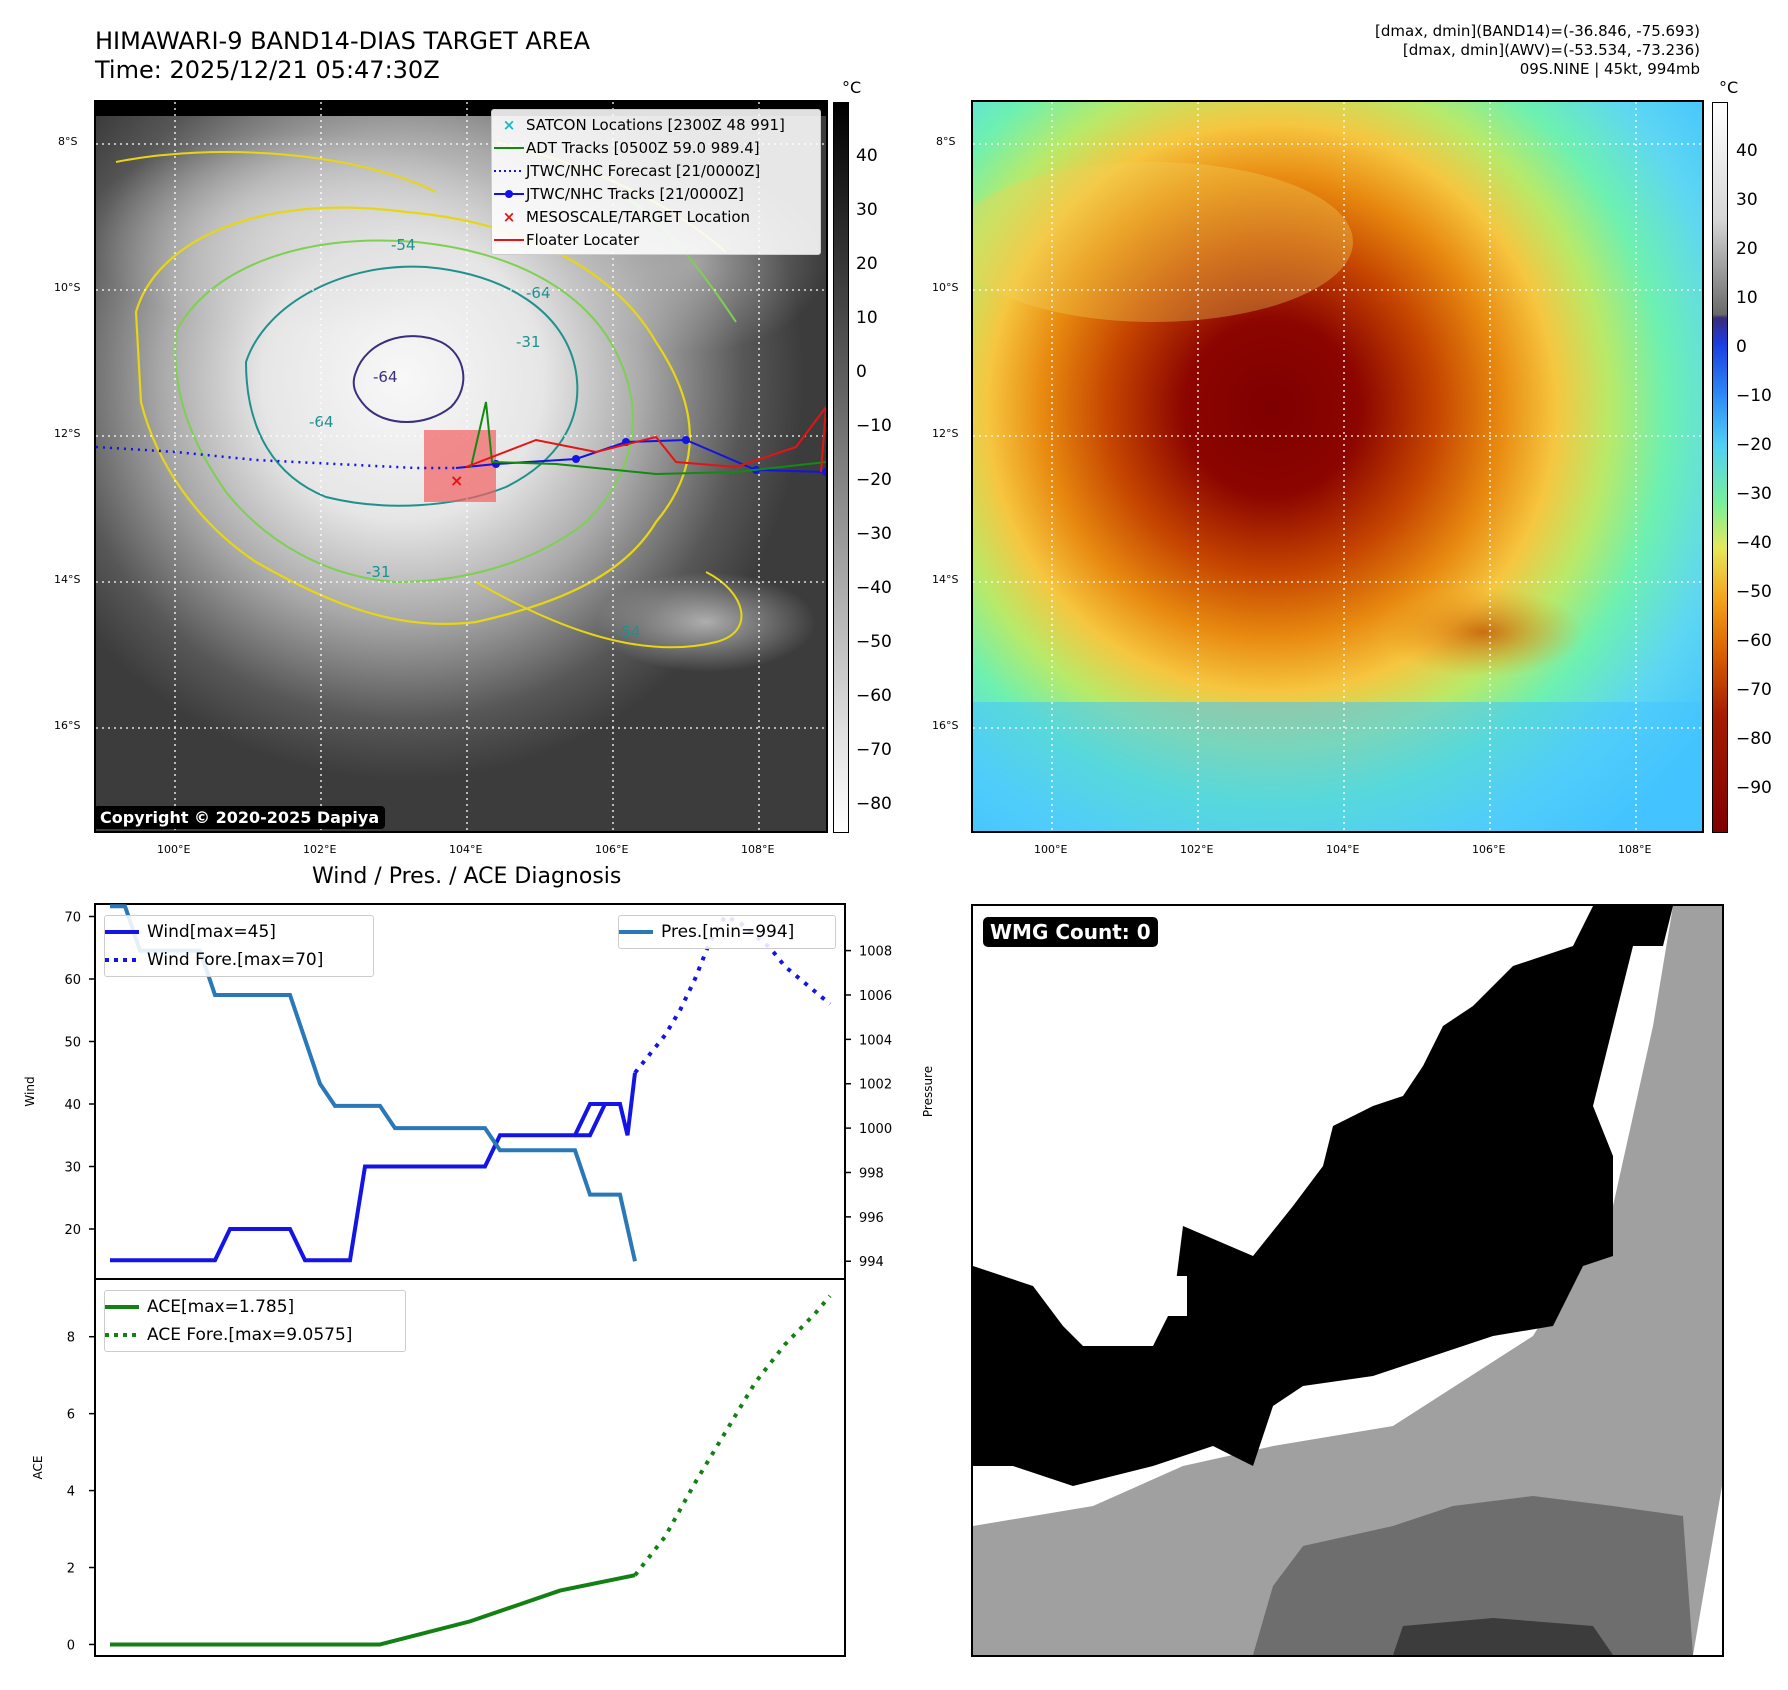 This screenshot has width=1788, height=1690. Describe the element at coordinates (1754, 543) in the screenshot. I see `colorbar-tick: −40` at that location.